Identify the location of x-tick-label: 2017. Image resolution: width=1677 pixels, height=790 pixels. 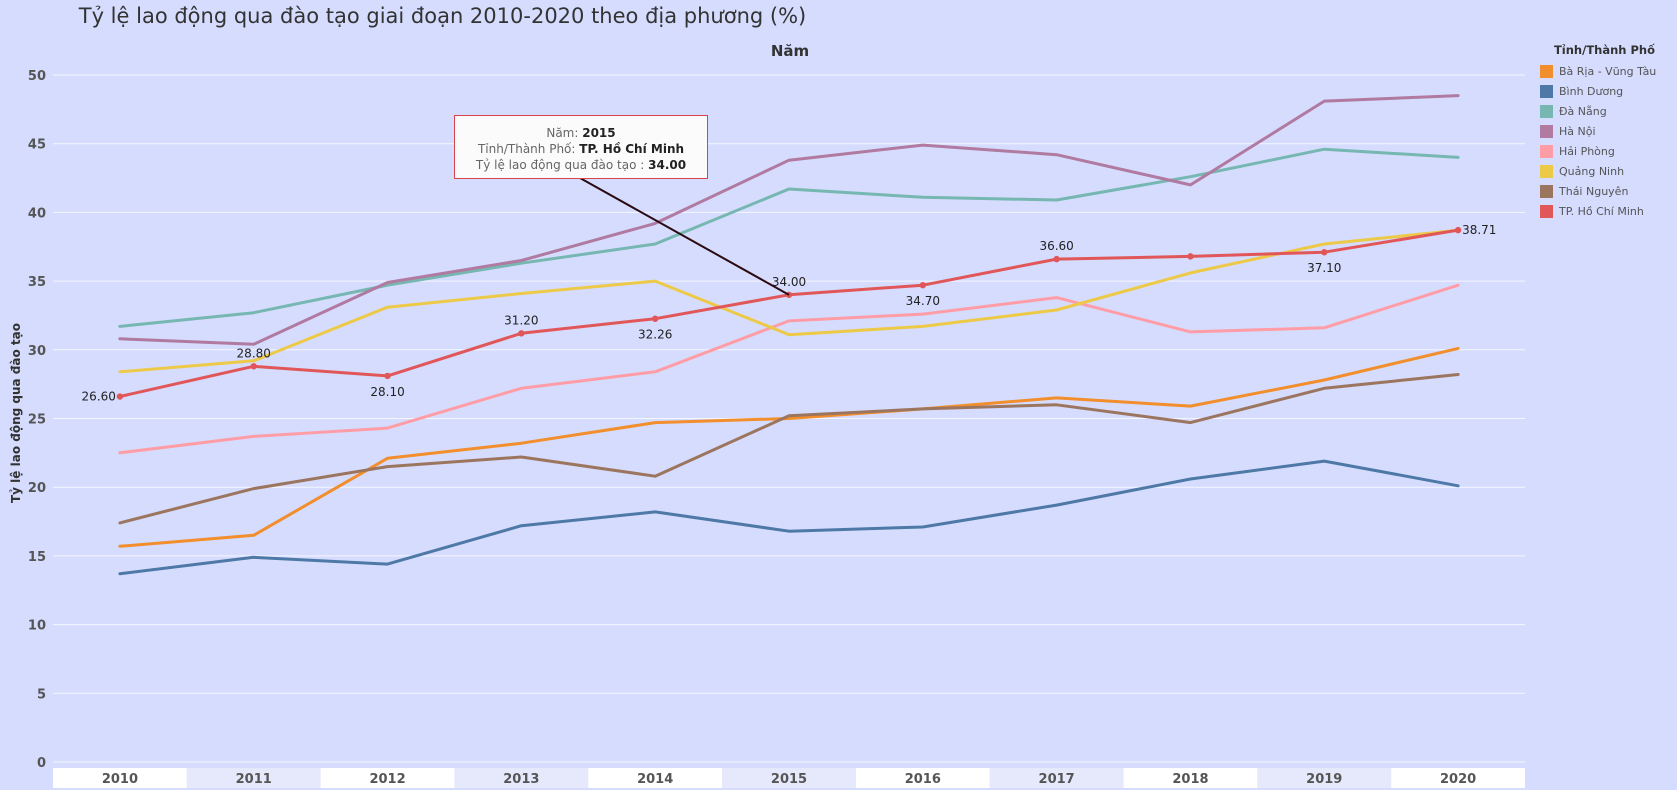
(1057, 779).